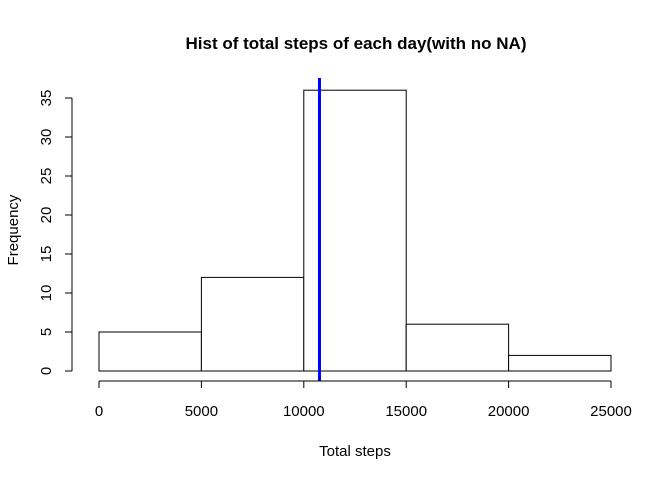 The image size is (672, 480). Describe the element at coordinates (355, 451) in the screenshot. I see `x-axis-label: Total steps` at that location.